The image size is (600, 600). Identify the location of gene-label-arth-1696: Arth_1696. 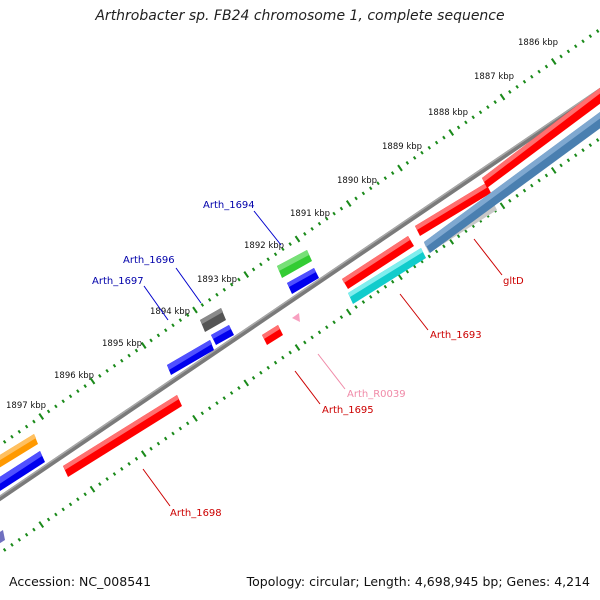
(149, 260).